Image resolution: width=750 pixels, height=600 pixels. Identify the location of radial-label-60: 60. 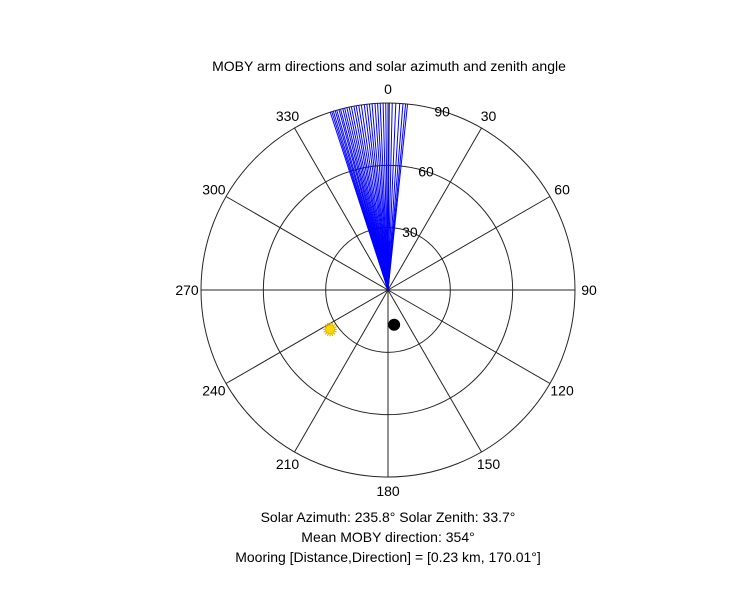
(426, 172).